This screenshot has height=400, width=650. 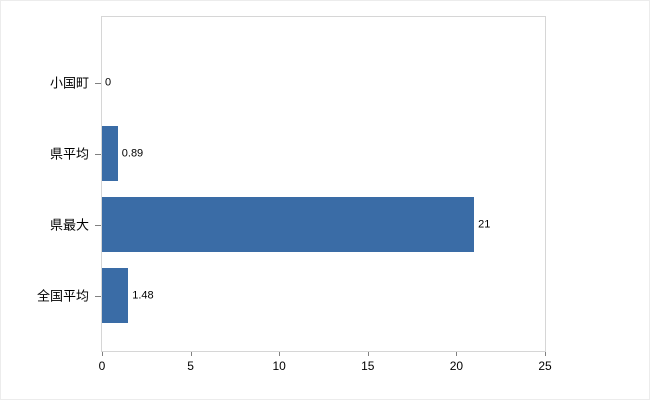 What do you see at coordinates (456, 366) in the screenshot?
I see `x-tick-label: 20` at bounding box center [456, 366].